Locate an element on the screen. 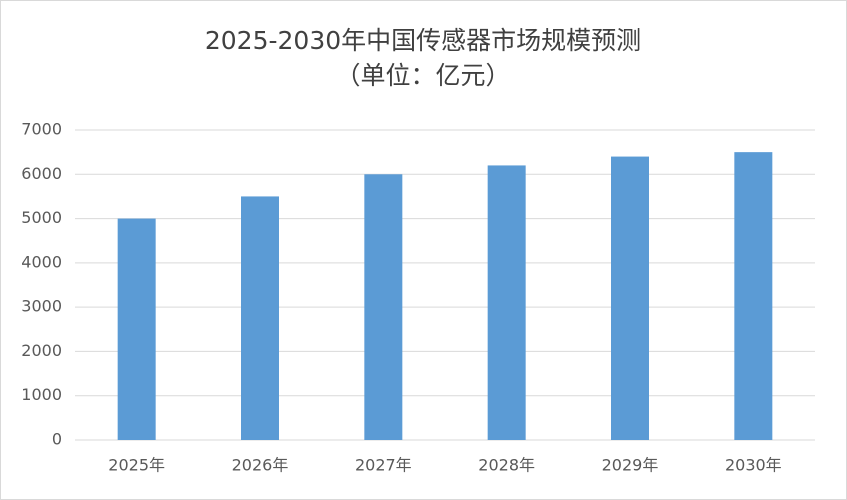  y-tick-label: 7000 is located at coordinates (41, 129).